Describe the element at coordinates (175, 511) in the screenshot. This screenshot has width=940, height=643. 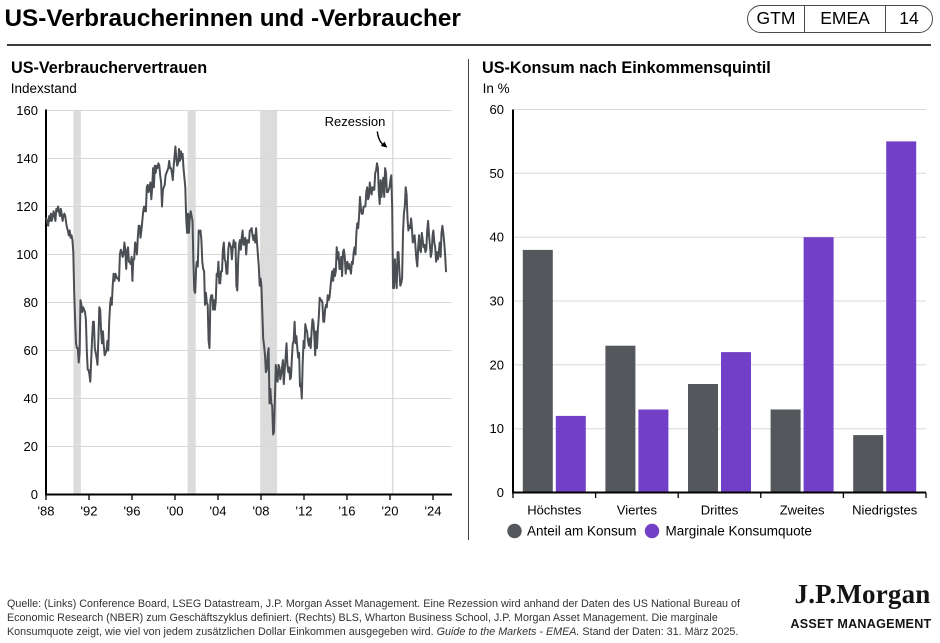
I see `svg-text: '00` at that location.